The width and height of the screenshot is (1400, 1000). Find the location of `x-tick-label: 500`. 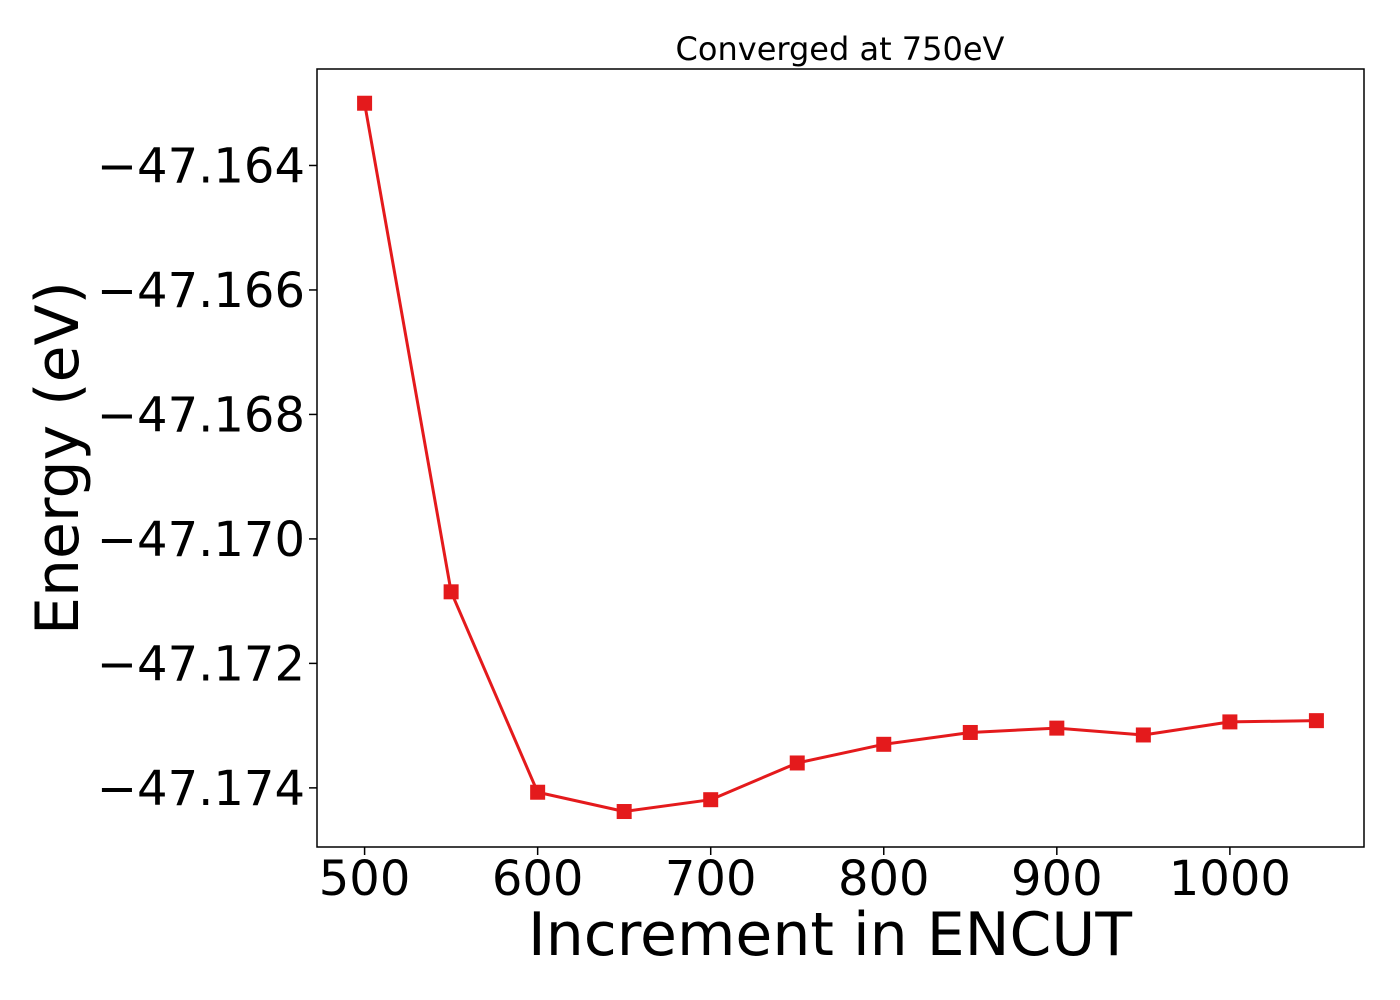

x-tick-label: 500 is located at coordinates (365, 879).